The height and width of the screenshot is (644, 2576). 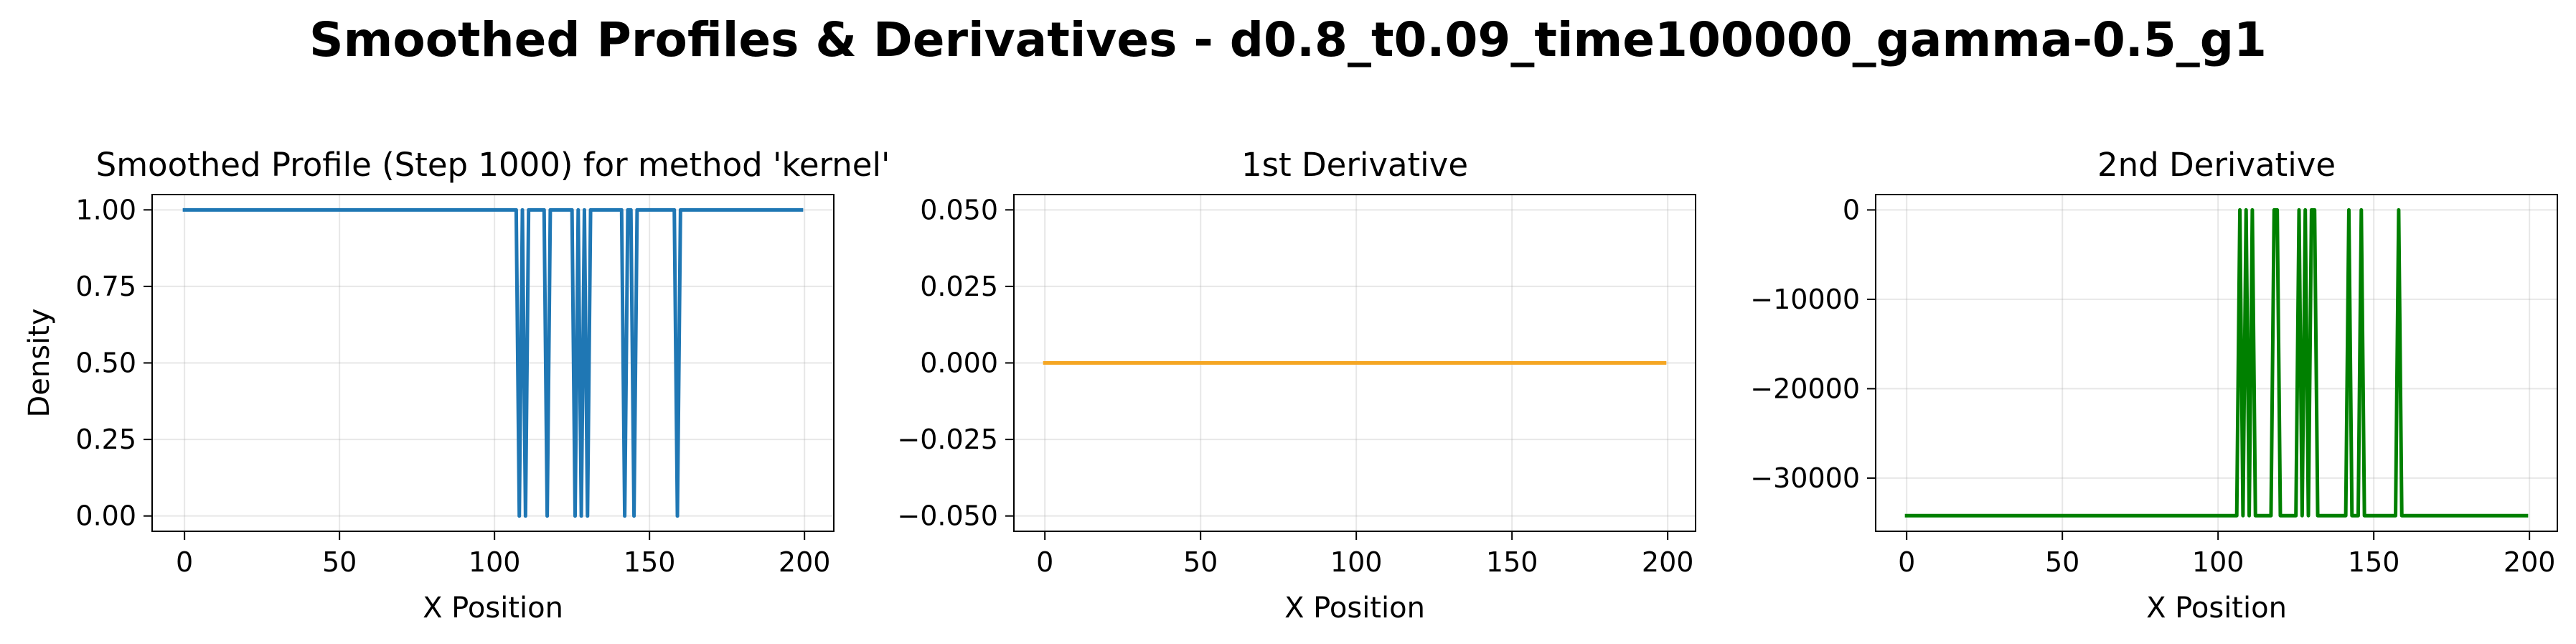 I want to click on second-derivative-x-tick-label: 200, so click(x=2530, y=562).